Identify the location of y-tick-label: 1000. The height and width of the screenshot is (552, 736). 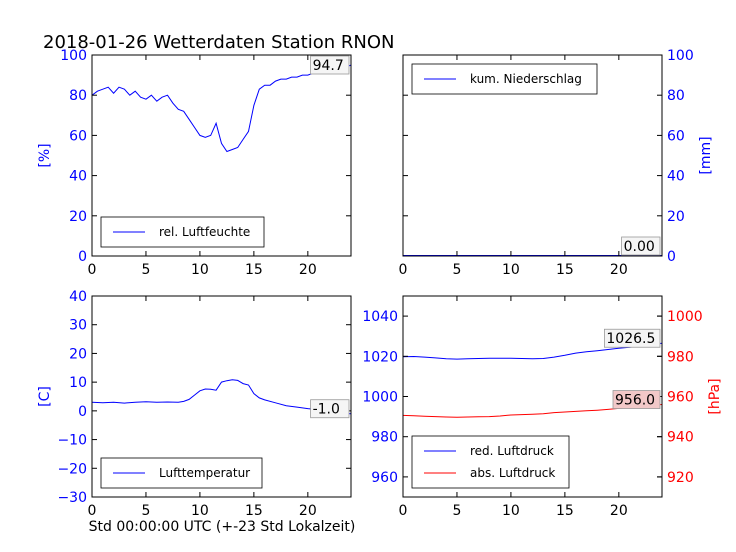
(380, 398).